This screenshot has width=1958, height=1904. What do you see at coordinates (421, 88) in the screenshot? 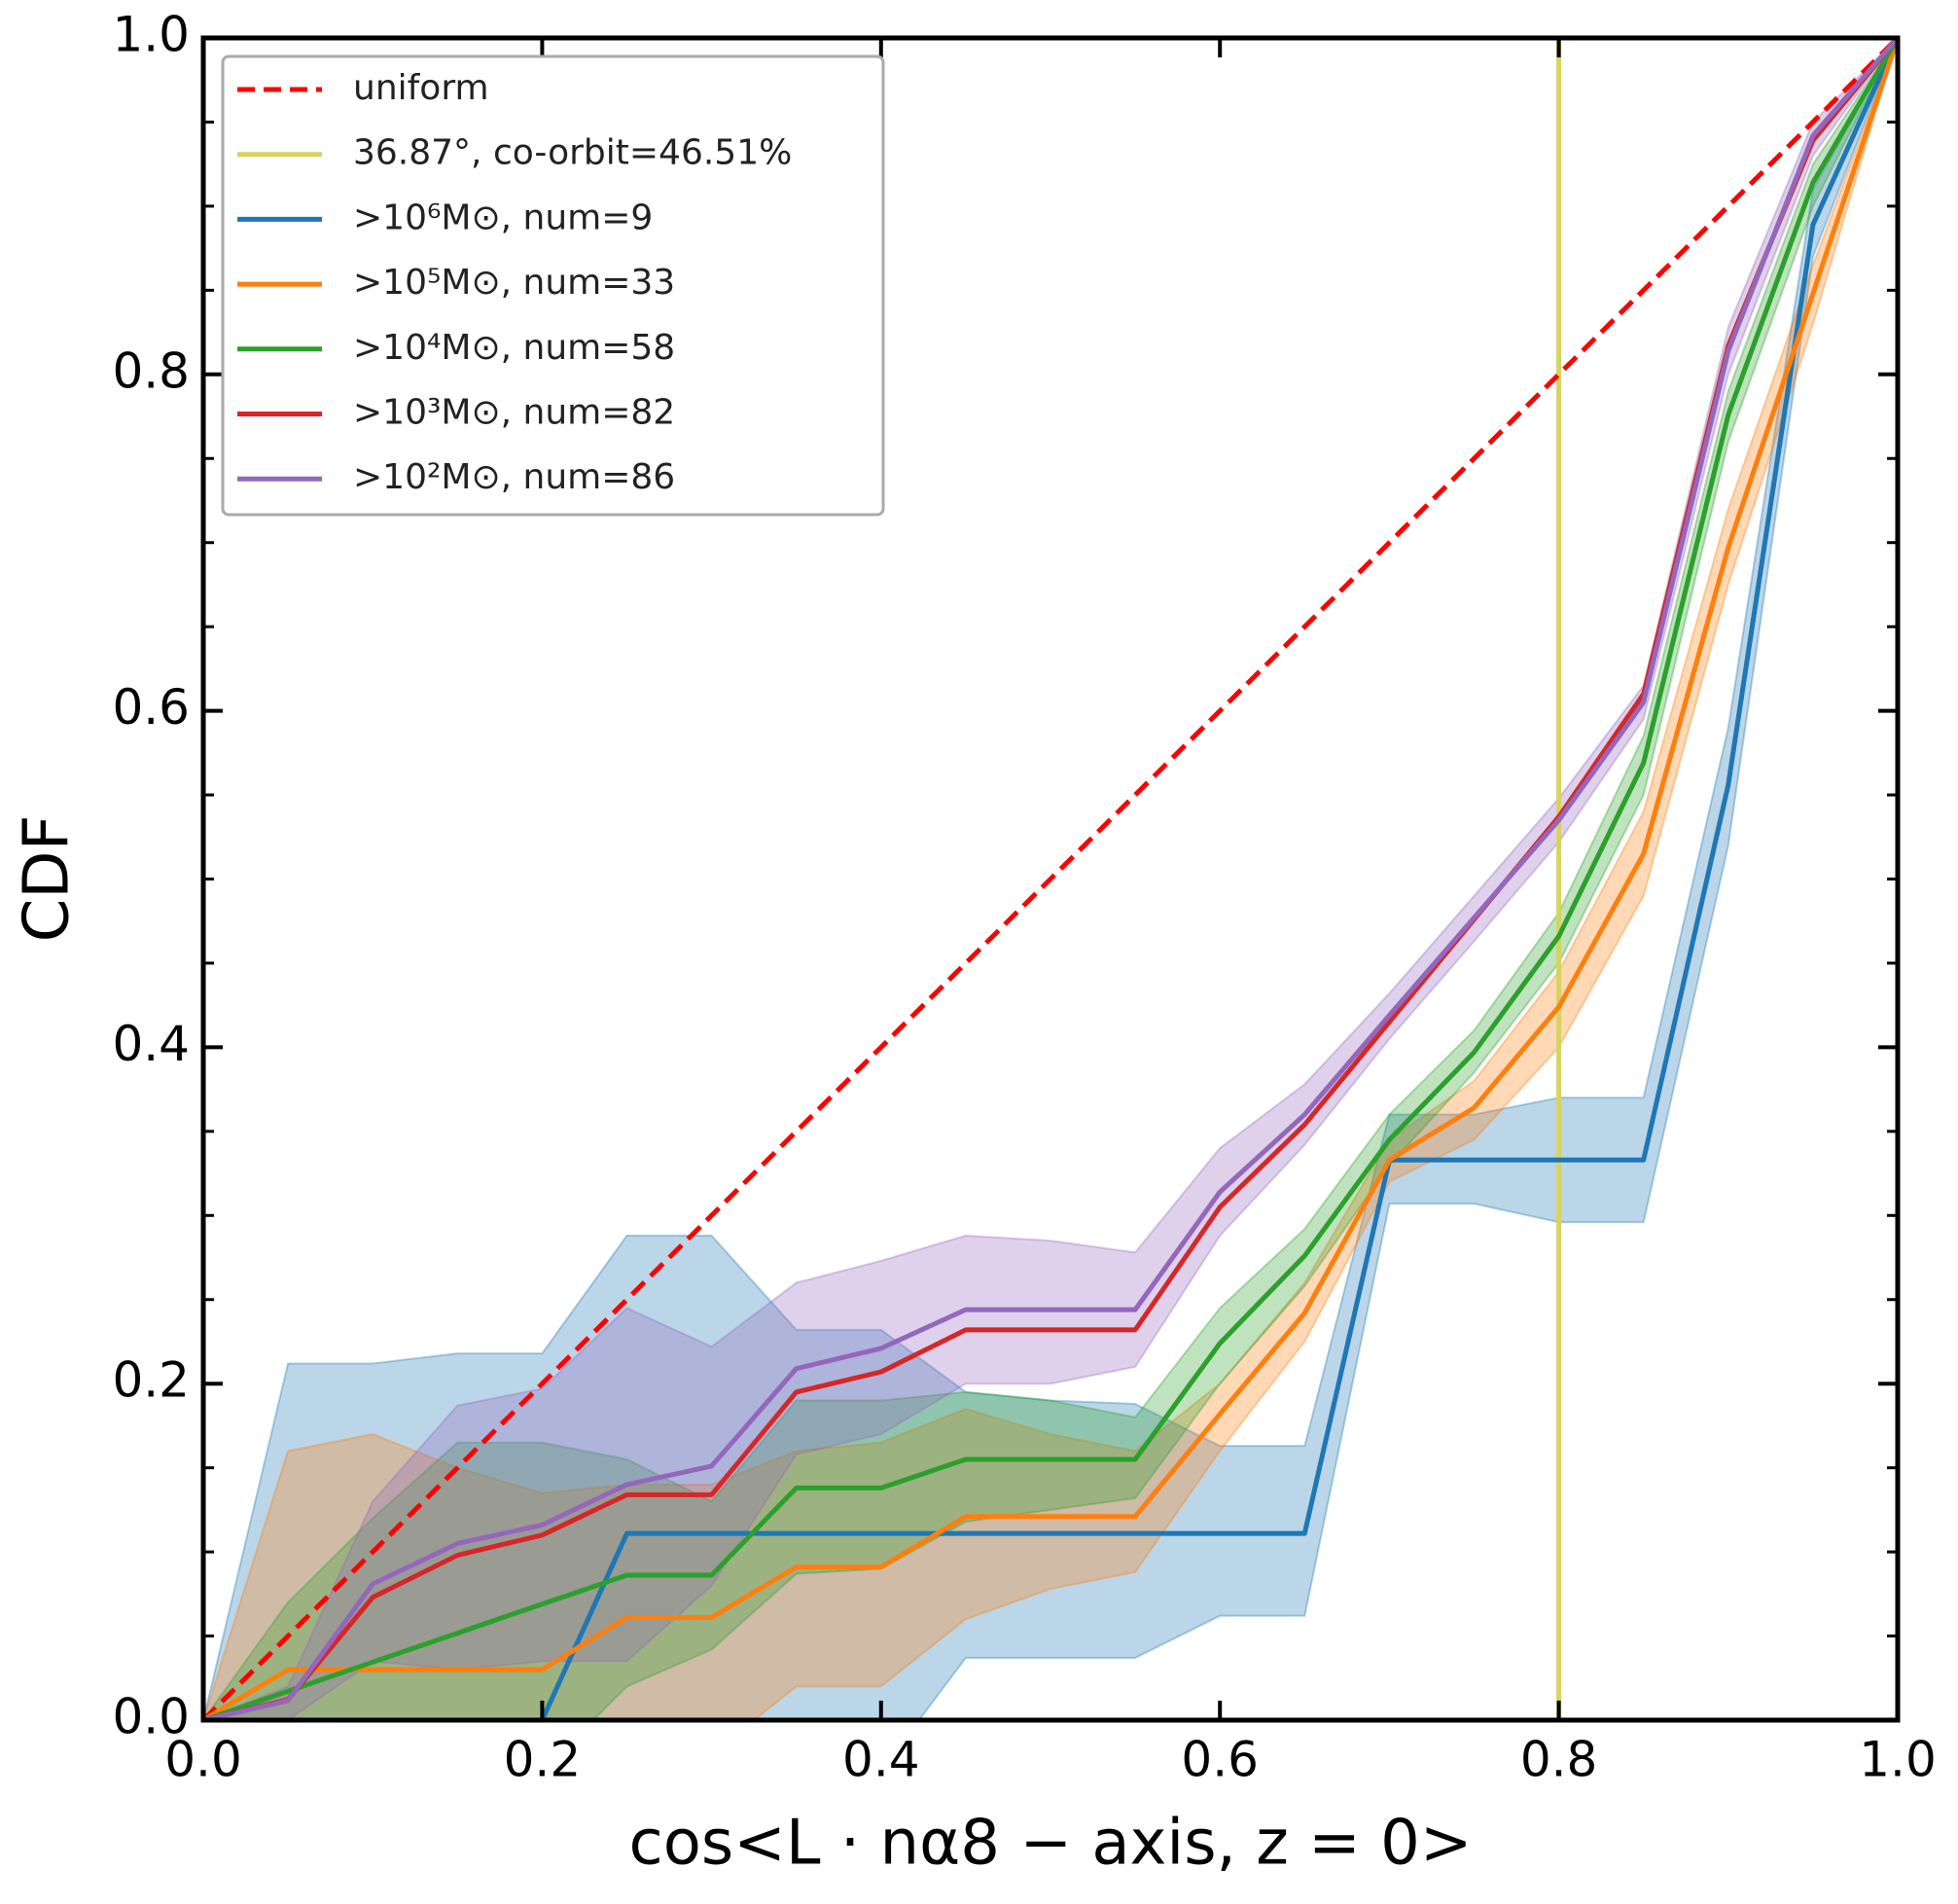
I see `legend-label: uniform` at bounding box center [421, 88].